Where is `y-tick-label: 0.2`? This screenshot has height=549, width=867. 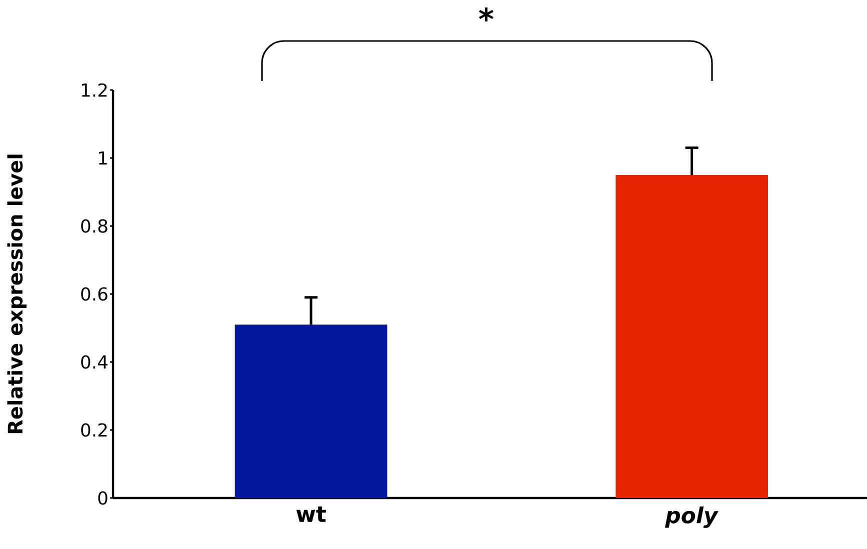 y-tick-label: 0.2 is located at coordinates (94, 430).